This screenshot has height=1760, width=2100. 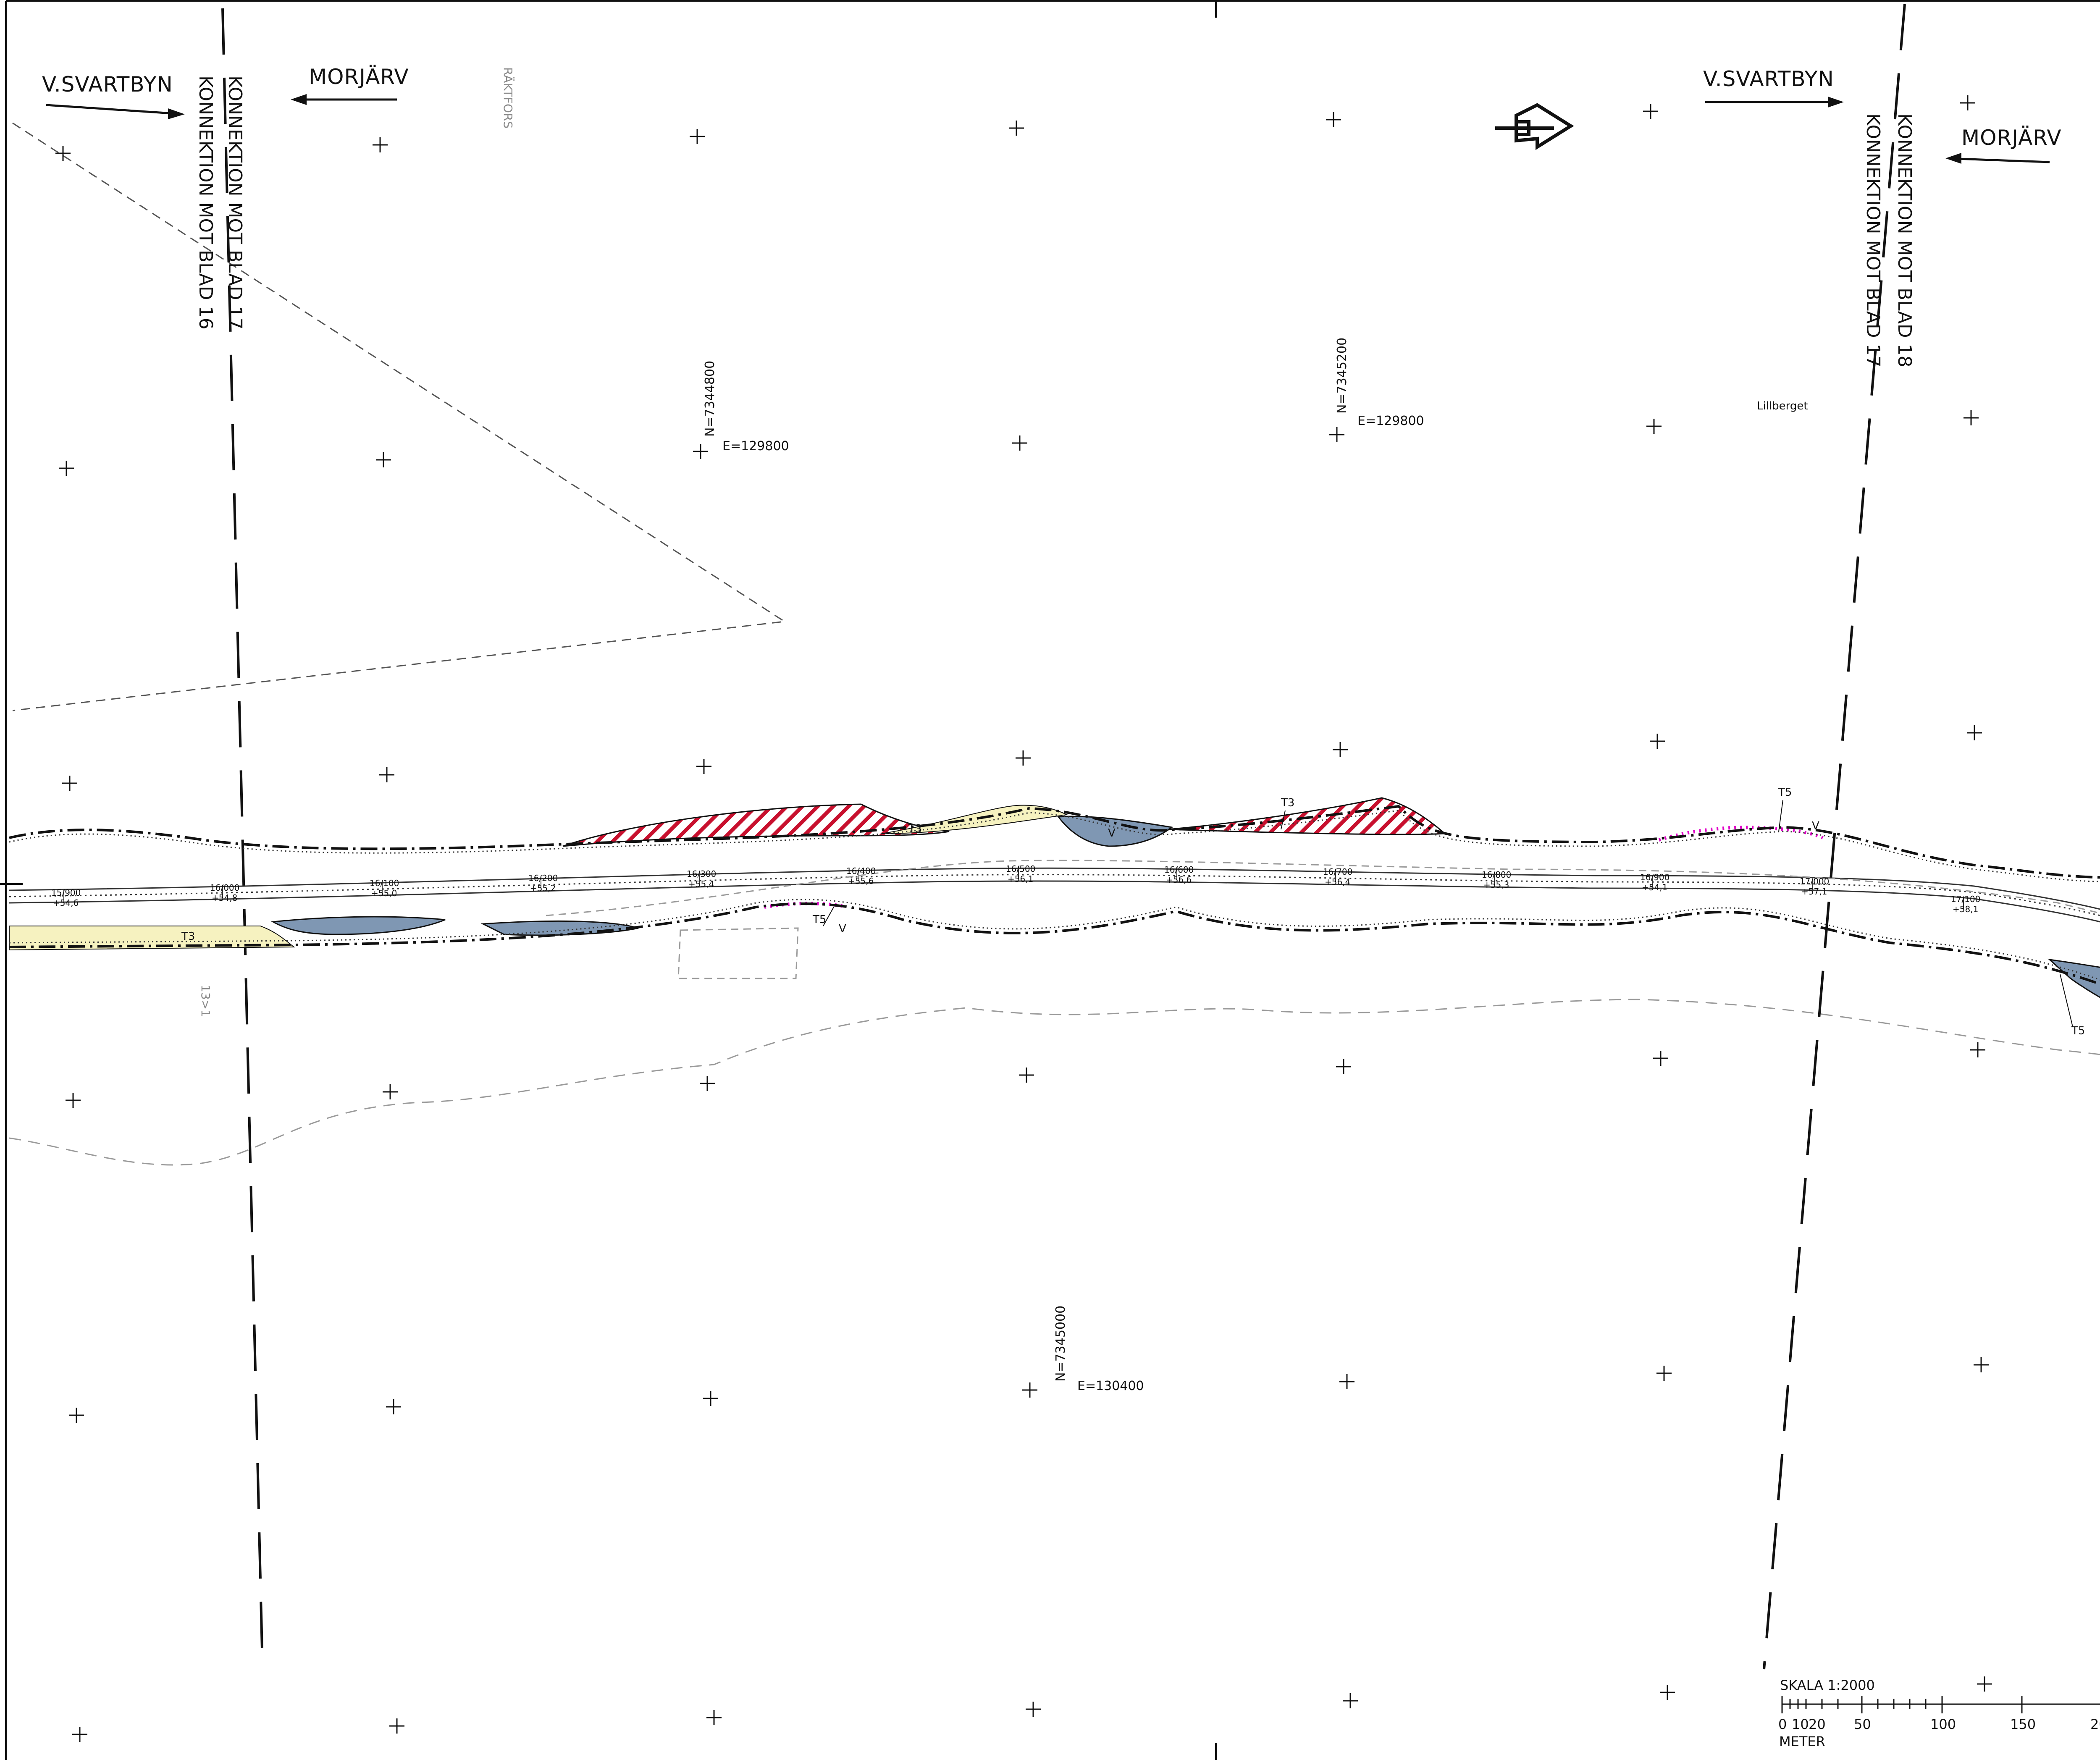 I want to click on station-height: +54,1, so click(x=1654, y=887).